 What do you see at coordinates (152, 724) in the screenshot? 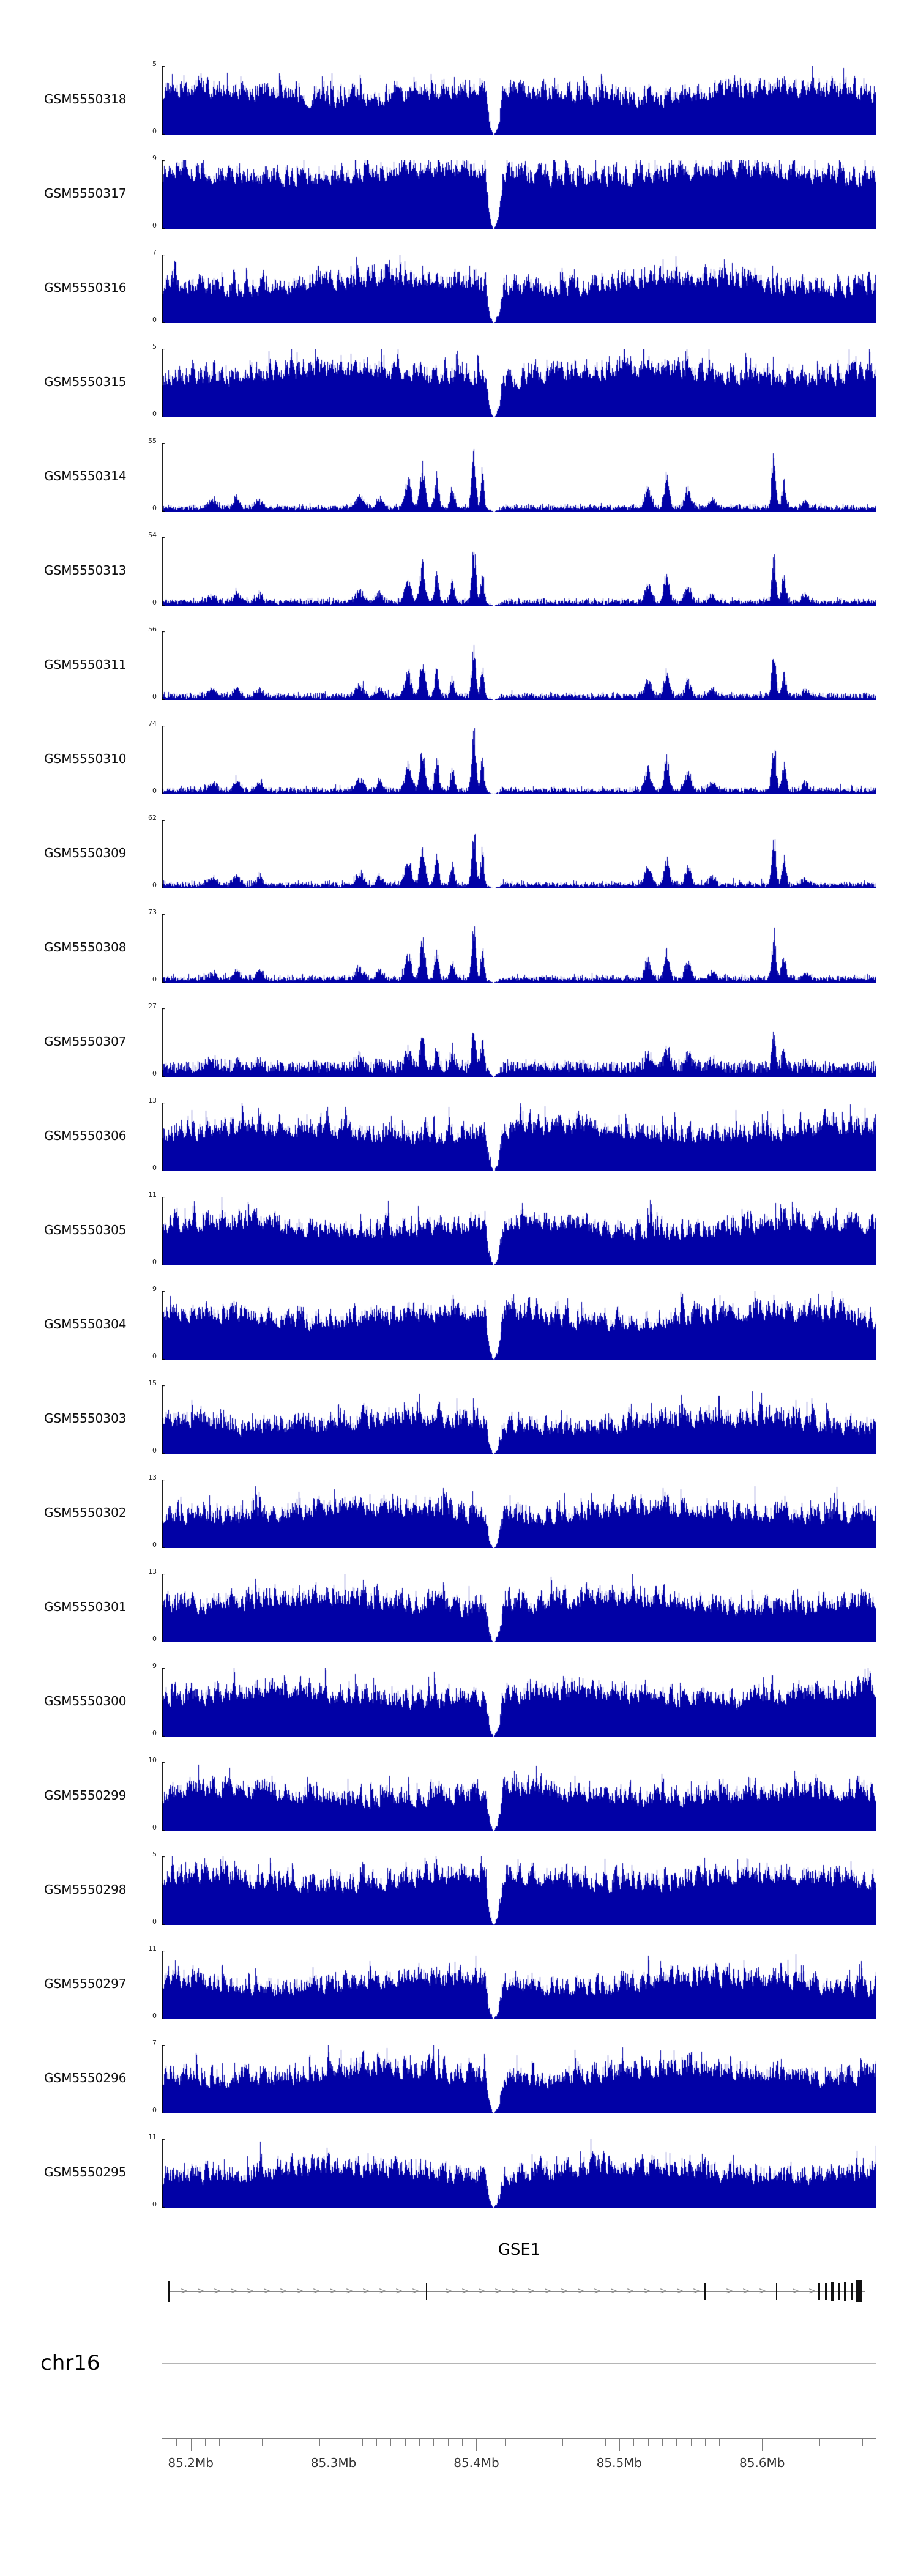
I see `y-axis-max-label: 74` at bounding box center [152, 724].